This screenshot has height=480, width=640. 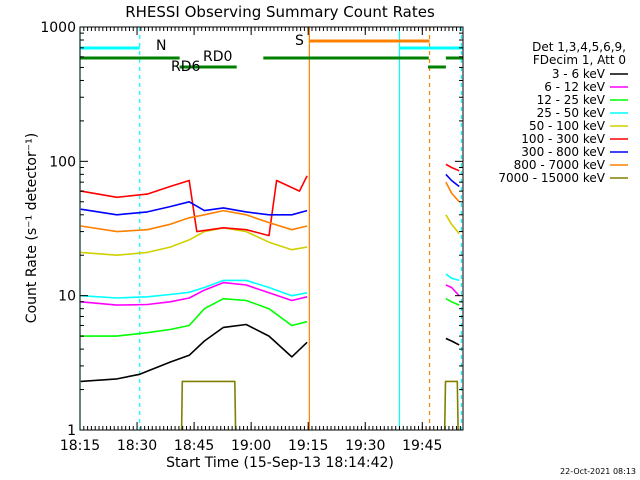 What do you see at coordinates (32, 228) in the screenshot?
I see `y-axis-label: Count Rate (s⁻¹ detector⁻¹)` at bounding box center [32, 228].